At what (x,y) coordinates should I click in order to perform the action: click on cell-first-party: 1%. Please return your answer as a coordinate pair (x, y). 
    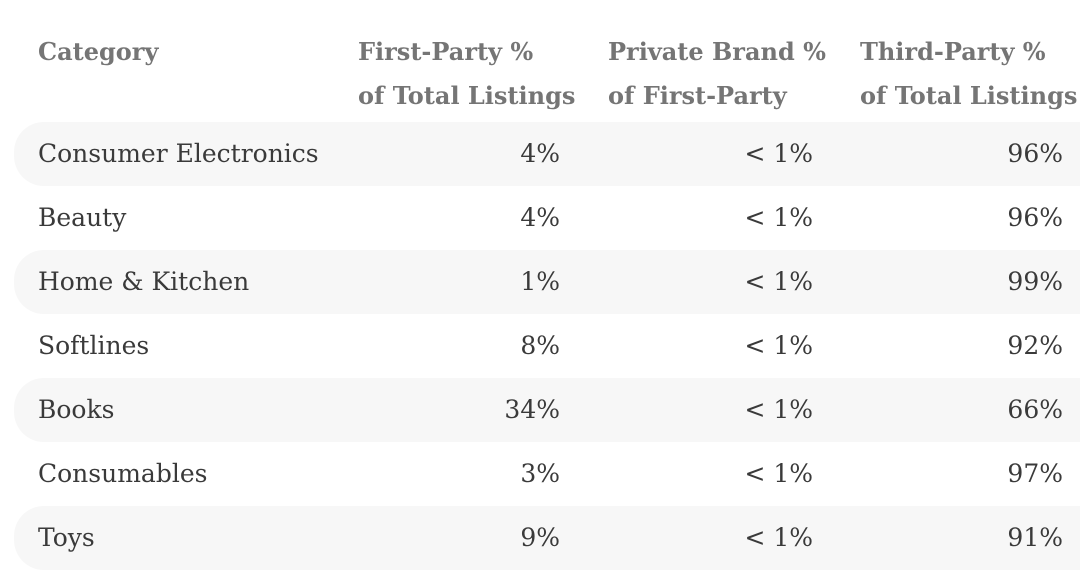
    Looking at the image, I should click on (540, 281).